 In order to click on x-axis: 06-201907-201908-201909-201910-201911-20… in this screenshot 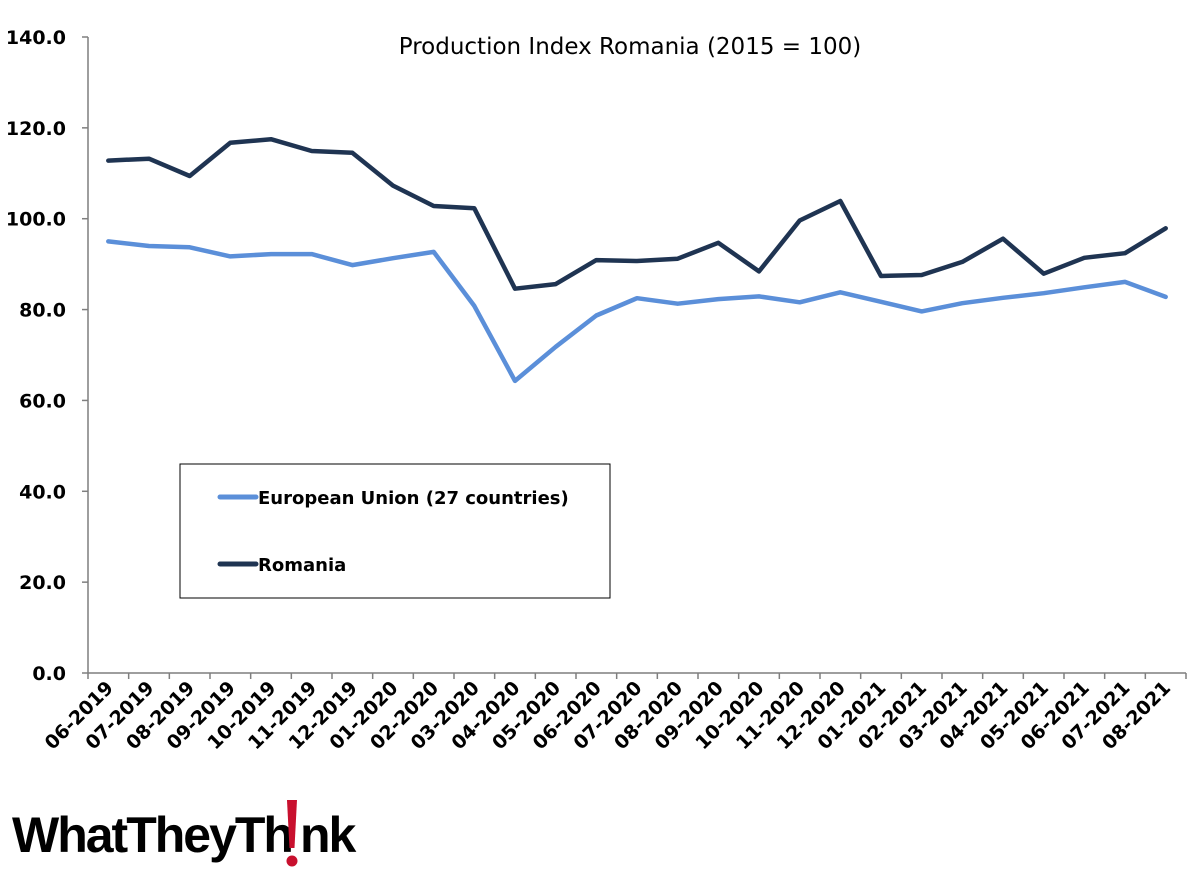, I will do `click(614, 713)`.